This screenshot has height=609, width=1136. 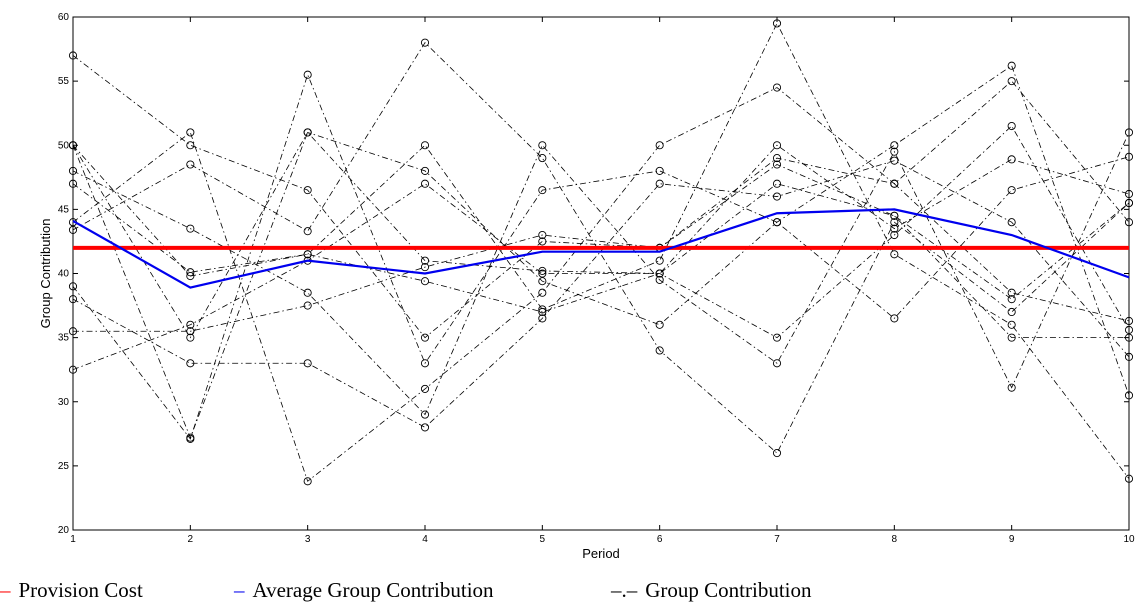 What do you see at coordinates (191, 539) in the screenshot?
I see `x-tick-label: 2` at bounding box center [191, 539].